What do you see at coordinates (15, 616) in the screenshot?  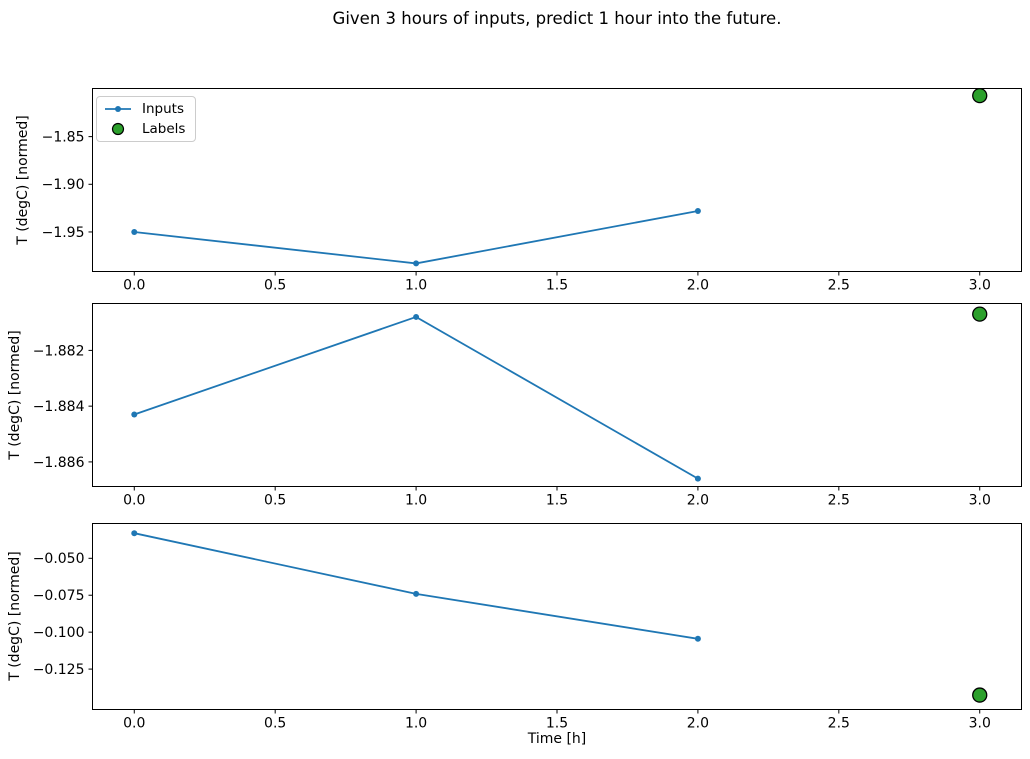 I see `ylabel-subplot-3: T (degC) [normed]` at bounding box center [15, 616].